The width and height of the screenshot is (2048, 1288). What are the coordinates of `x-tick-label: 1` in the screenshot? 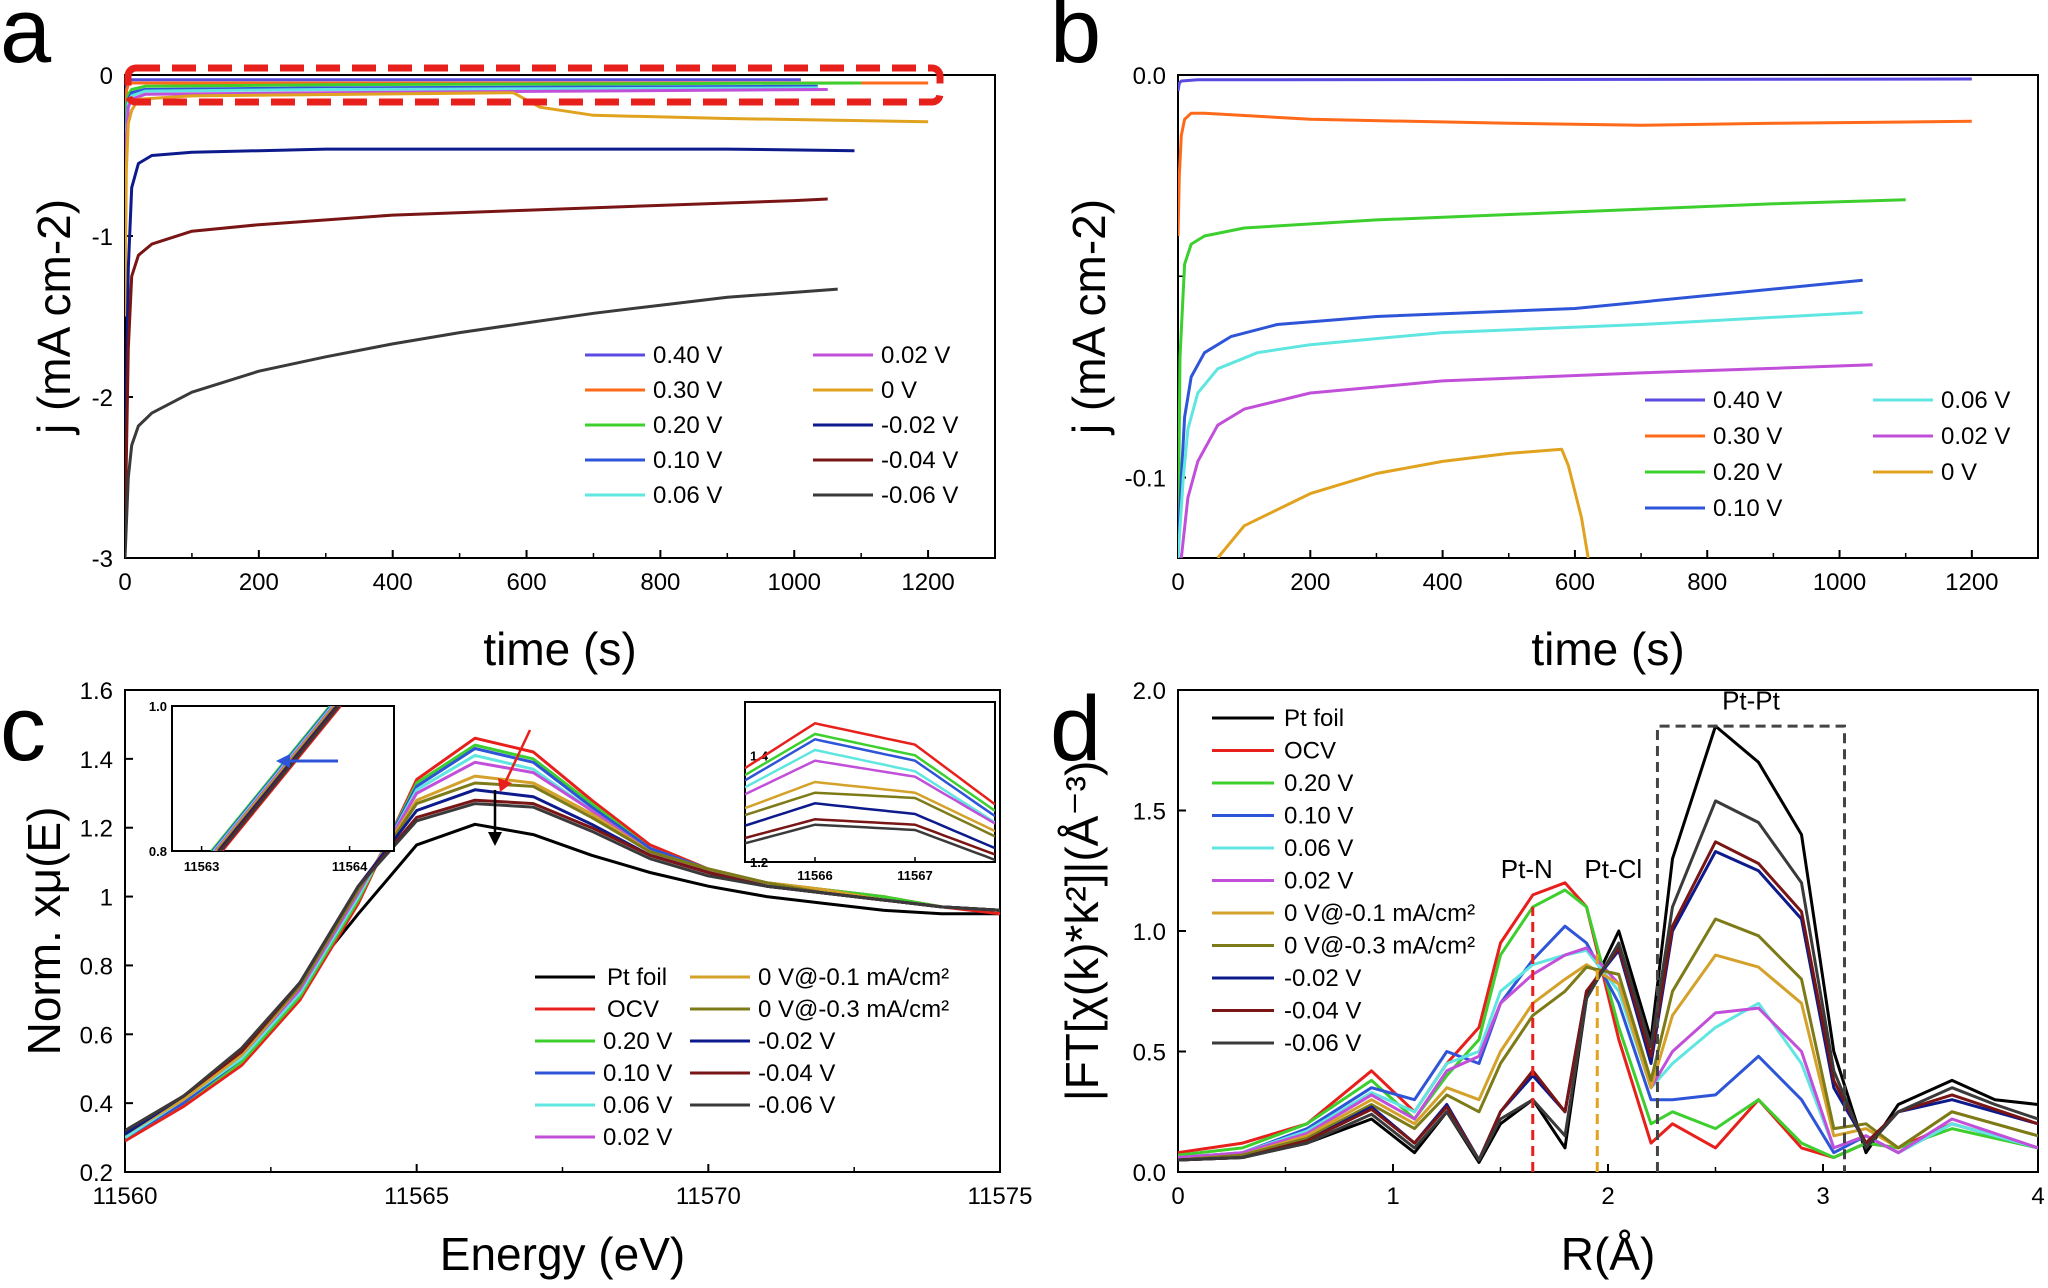 It's located at (1392, 1196).